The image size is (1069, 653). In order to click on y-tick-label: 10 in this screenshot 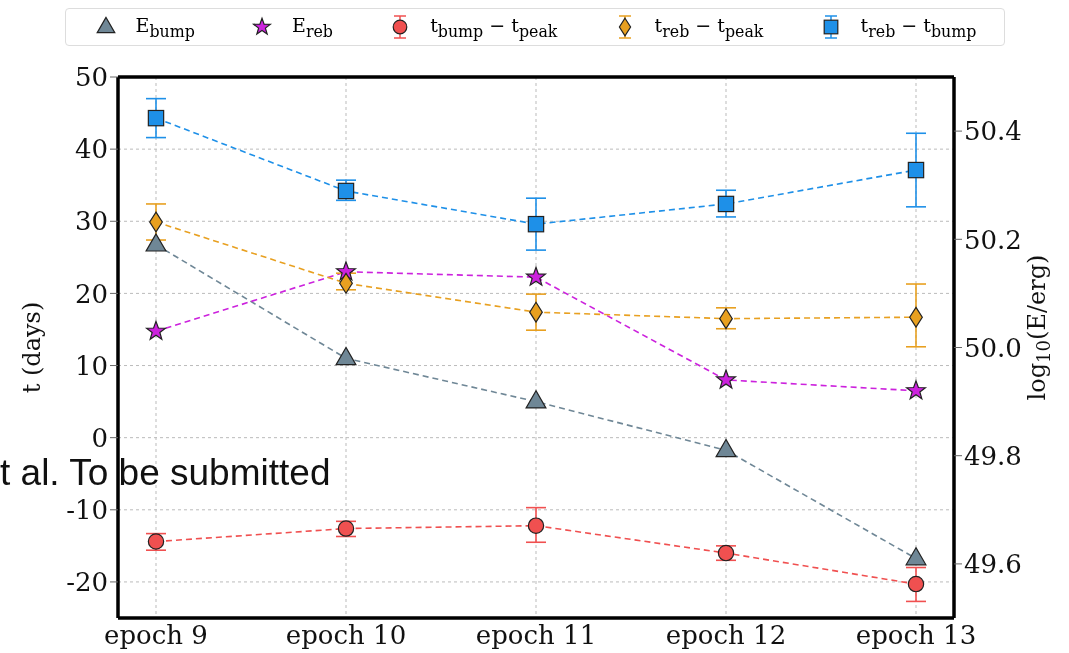, I will do `click(91, 365)`.